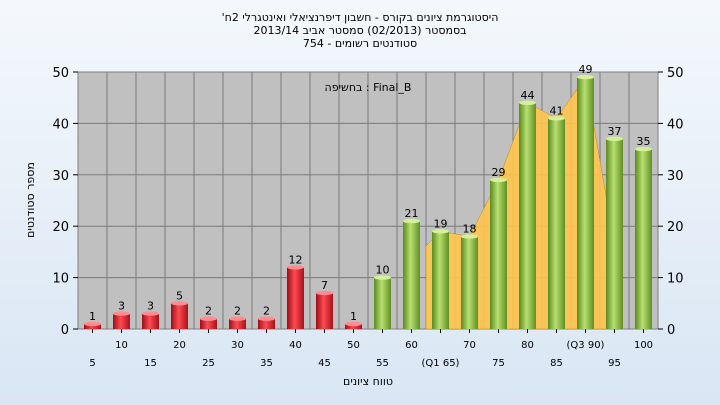 This screenshot has height=405, width=720. Describe the element at coordinates (359, 30) in the screenshot. I see `chart-title-line-2: בסמסטר (02/2013) סמסטר אביב 2013/14` at that location.